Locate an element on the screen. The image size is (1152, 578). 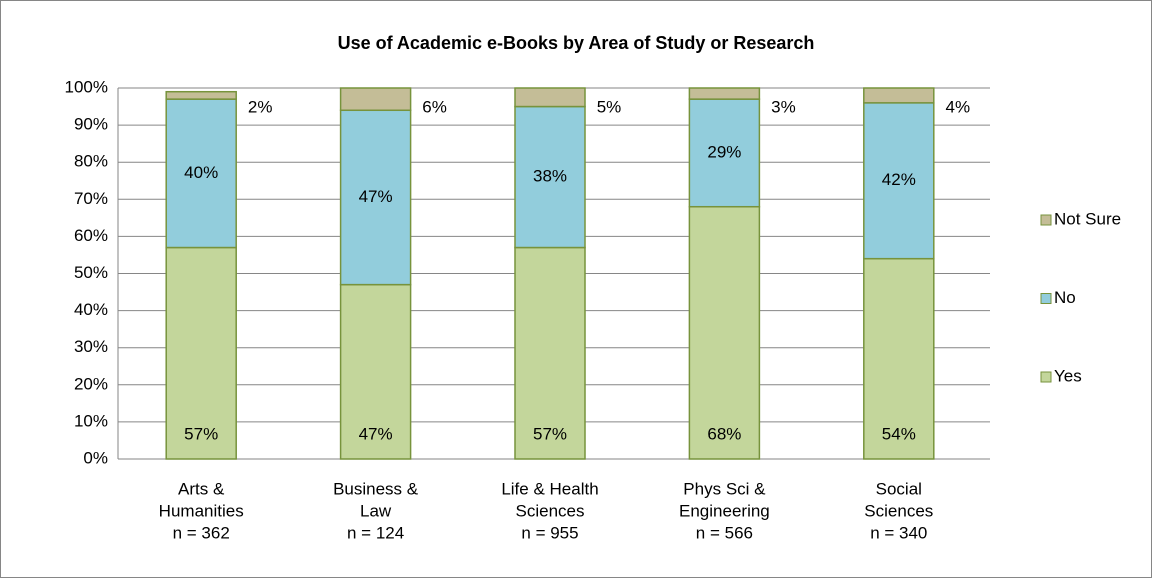
x-tick-label: n = 124 is located at coordinates (375, 532).